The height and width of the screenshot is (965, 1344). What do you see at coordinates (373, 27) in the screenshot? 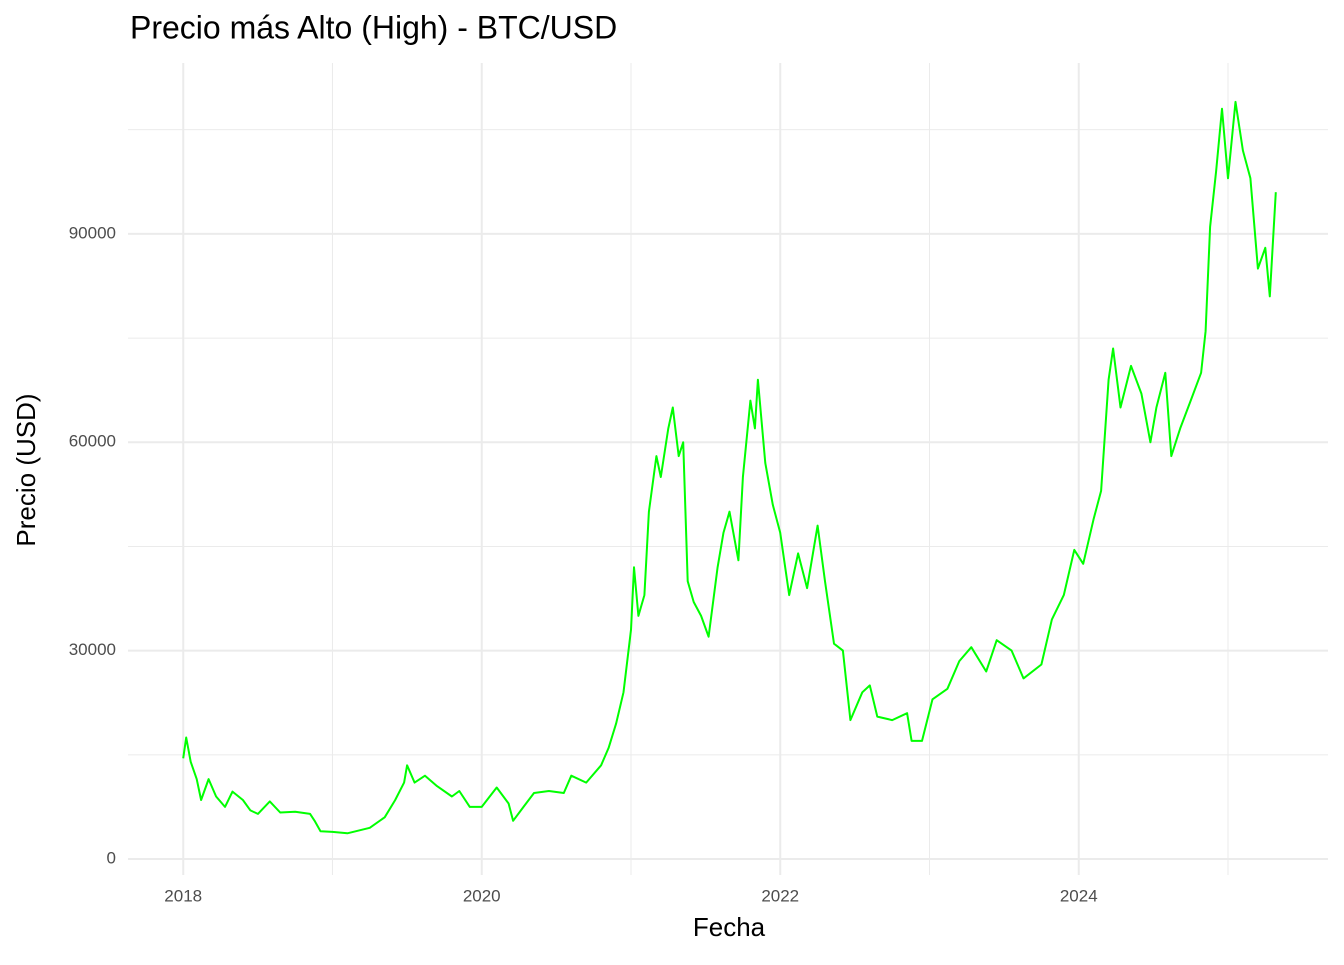
I see `chart-title: Precio más Alto (High) - BTC/USD` at bounding box center [373, 27].